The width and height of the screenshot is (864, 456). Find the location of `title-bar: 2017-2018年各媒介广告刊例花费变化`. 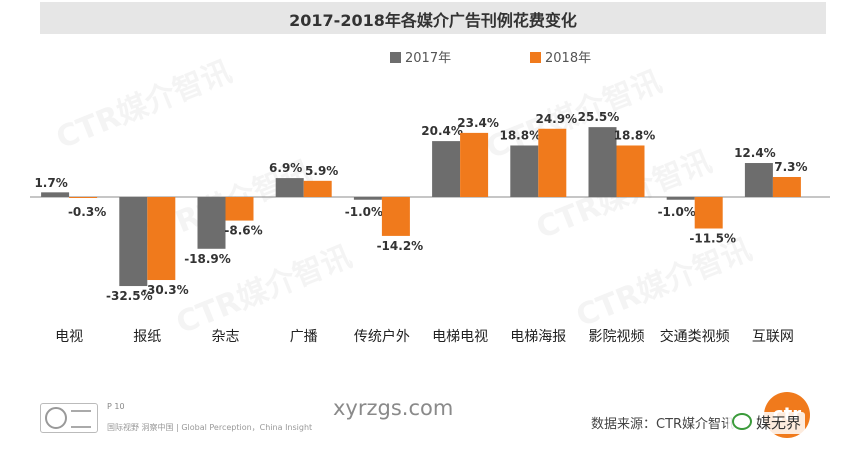

title-bar: 2017-2018年各媒介广告刊例花费变化 is located at coordinates (433, 18).